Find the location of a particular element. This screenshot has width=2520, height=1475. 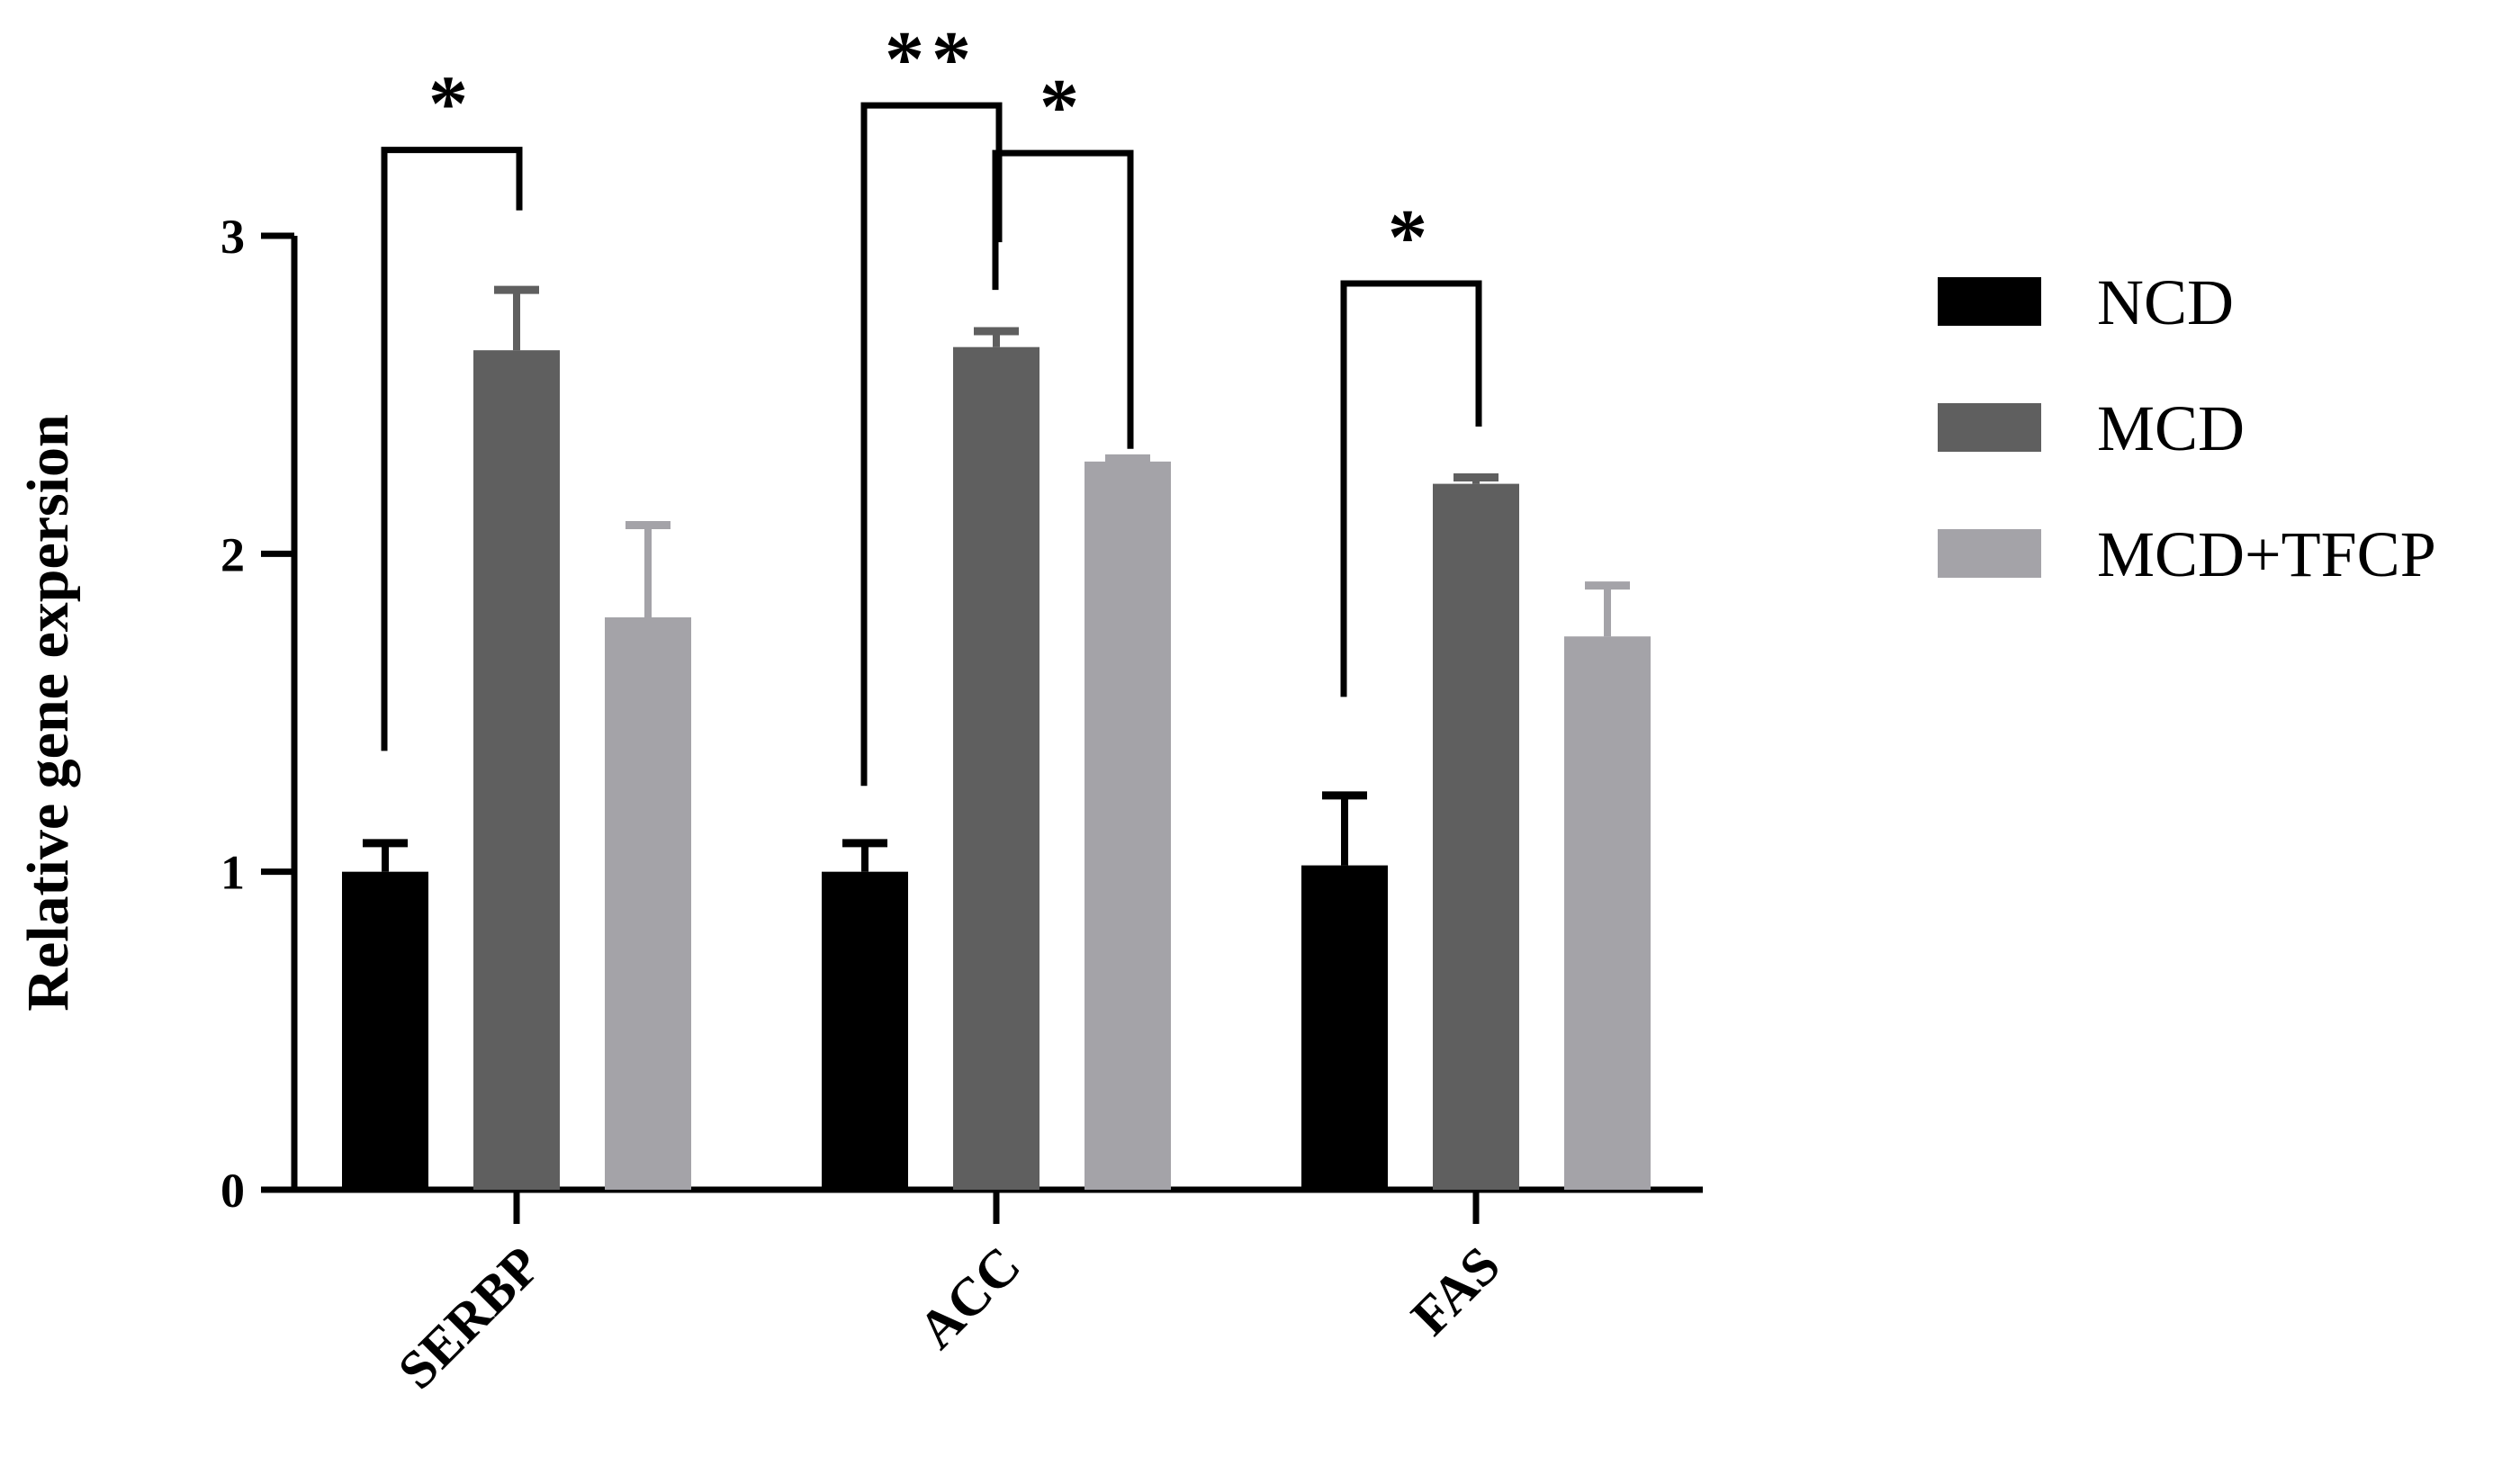

y-tick-label: 3 is located at coordinates (233, 237).